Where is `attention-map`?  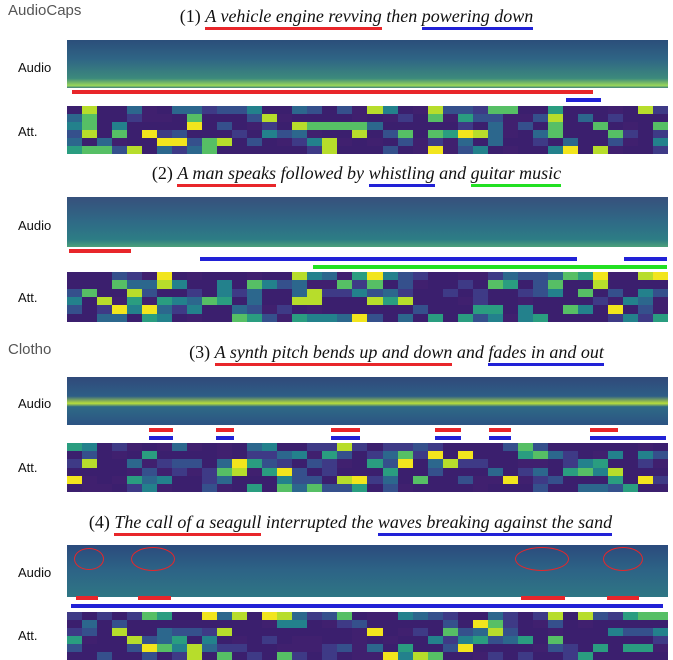 attention-map is located at coordinates (367, 467).